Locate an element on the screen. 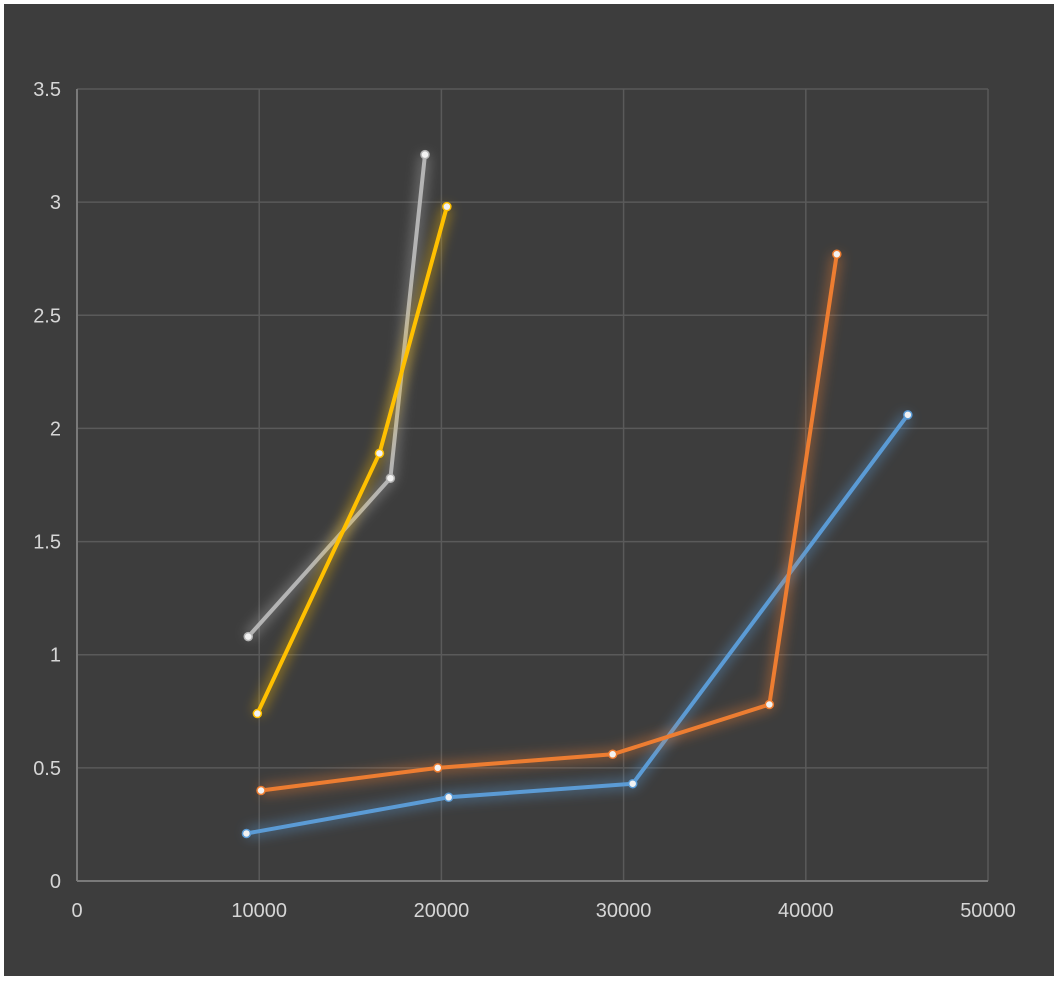 This screenshot has height=982, width=1060. y-tick-label: 3 is located at coordinates (55, 203).